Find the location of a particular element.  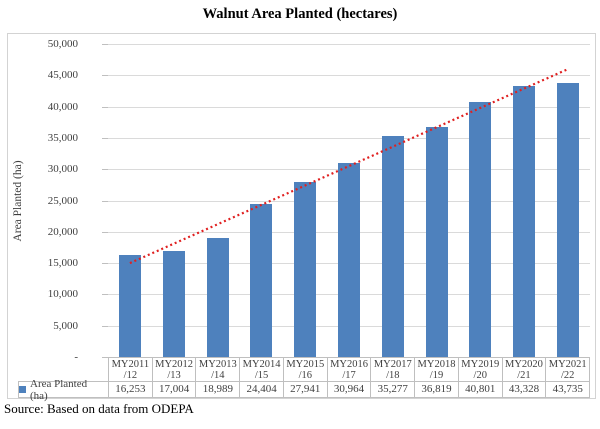

bar-MY2017/18 is located at coordinates (392, 246).